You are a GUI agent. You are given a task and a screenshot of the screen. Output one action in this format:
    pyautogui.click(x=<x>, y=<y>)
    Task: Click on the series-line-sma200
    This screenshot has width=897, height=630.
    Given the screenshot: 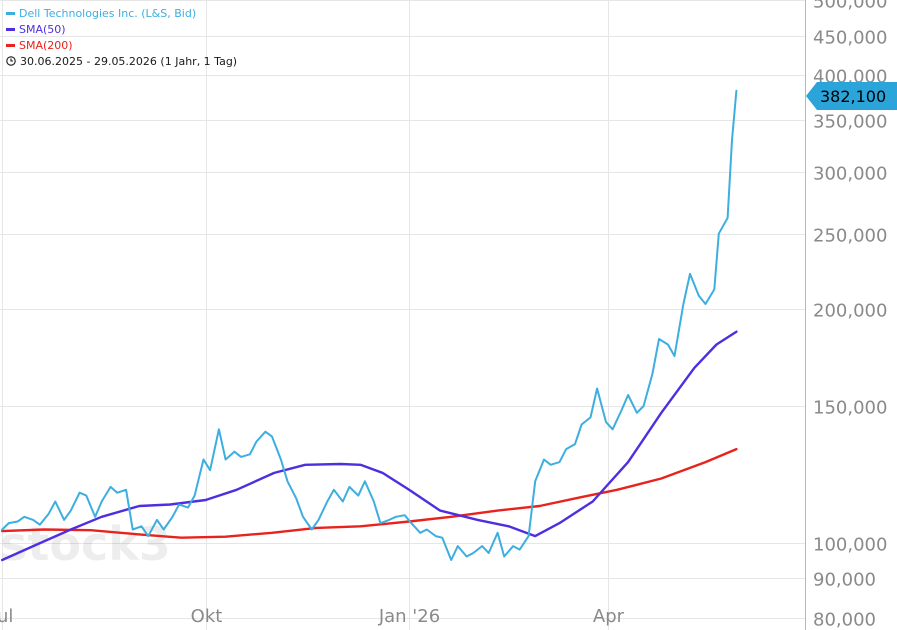 What is the action you would take?
    pyautogui.click(x=369, y=493)
    